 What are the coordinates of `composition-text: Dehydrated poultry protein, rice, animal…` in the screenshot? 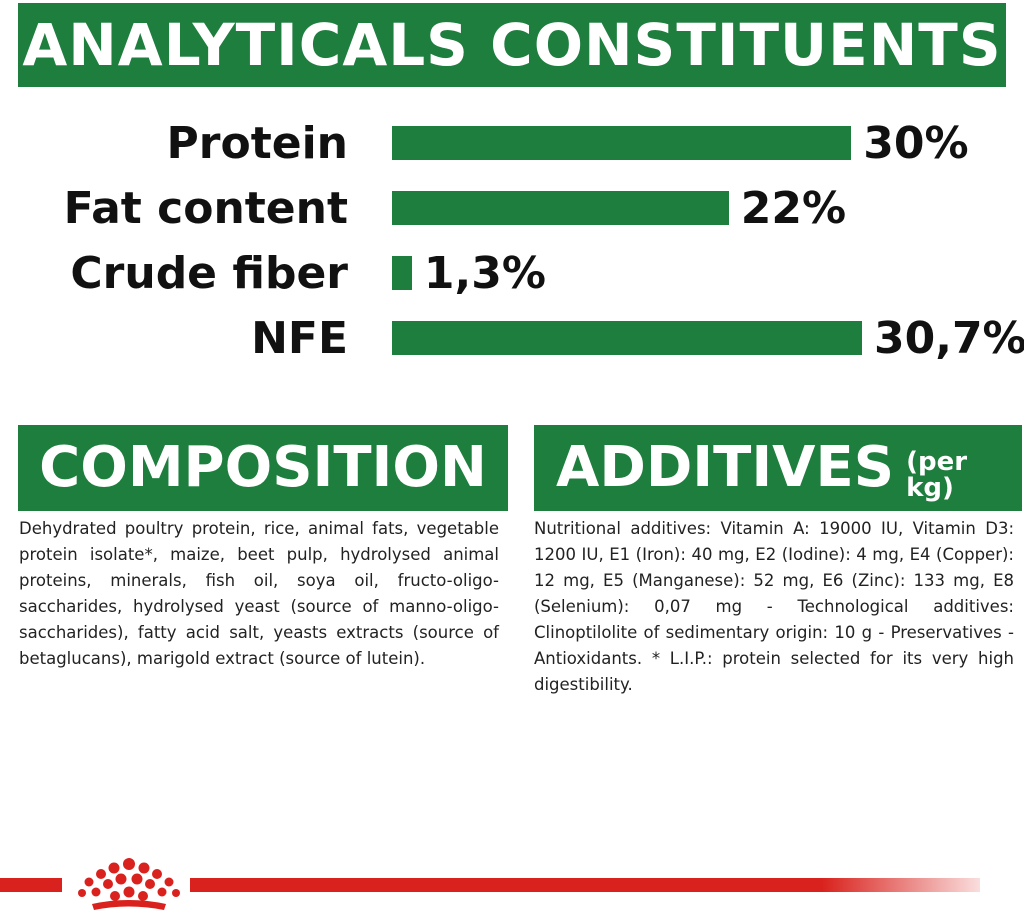 It's located at (259, 593).